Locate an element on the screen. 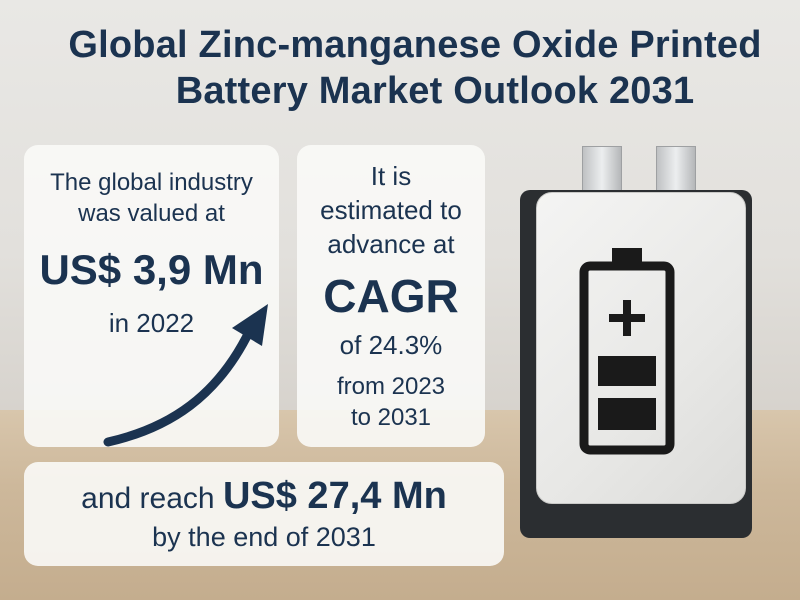  forecast-prefix: and reach is located at coordinates (148, 498).